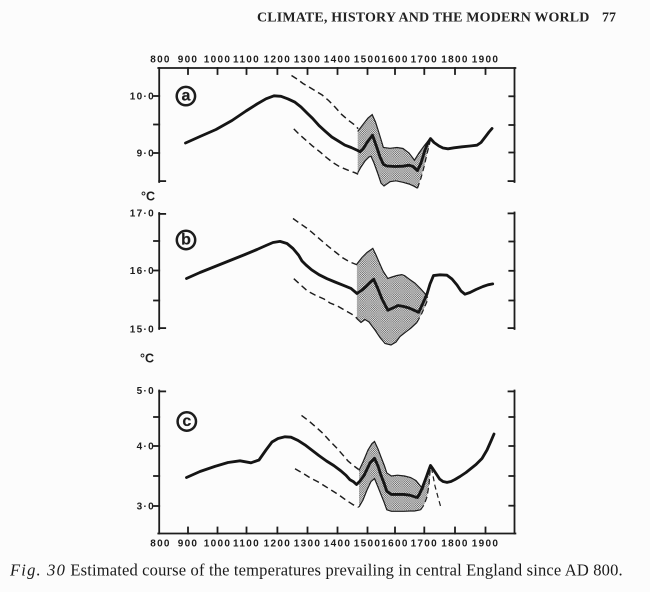 The image size is (650, 592). Describe the element at coordinates (186, 421) in the screenshot. I see `svg-text: c` at that location.